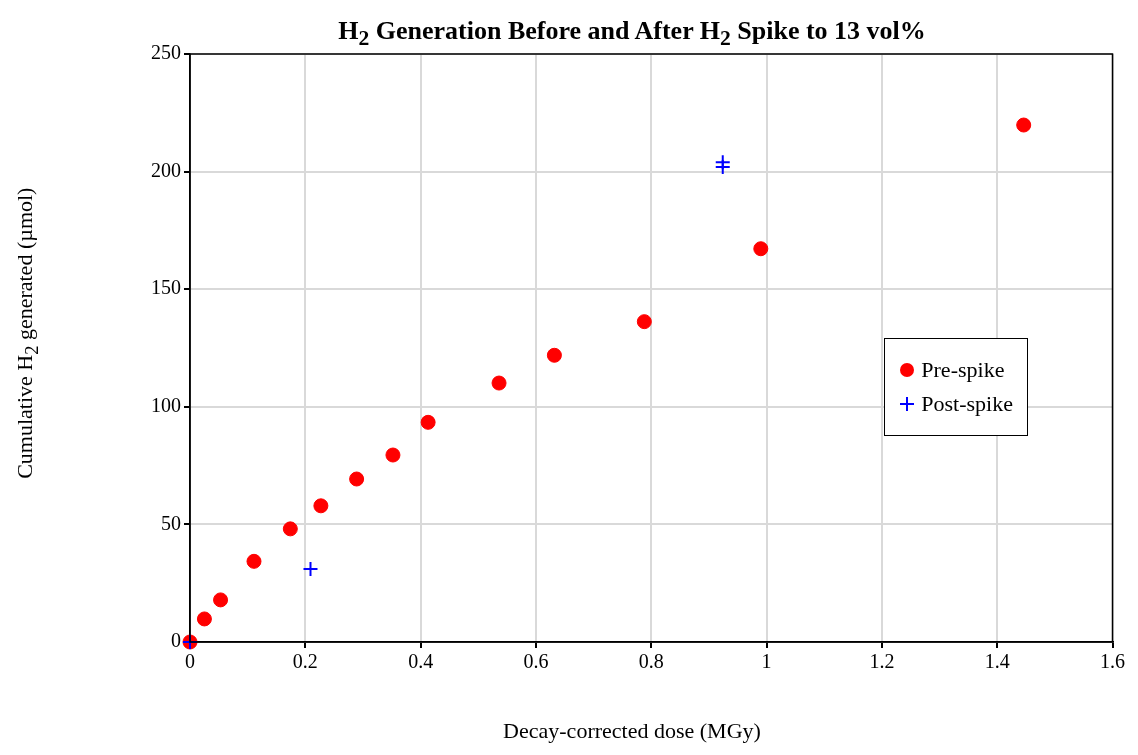  Describe the element at coordinates (166, 405) in the screenshot. I see `y-tick-label: 100` at that location.